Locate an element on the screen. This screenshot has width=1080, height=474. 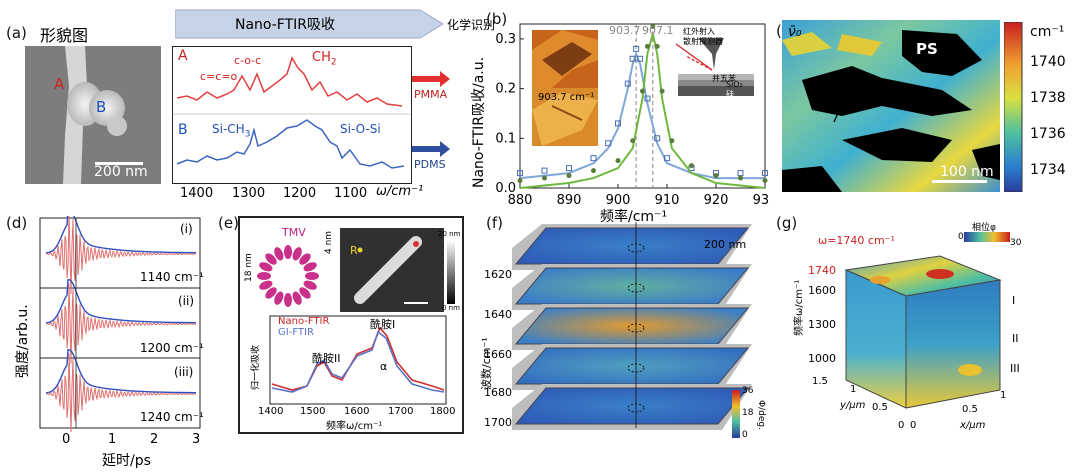
ytick-g-0: 1740 is located at coordinates (822, 270).